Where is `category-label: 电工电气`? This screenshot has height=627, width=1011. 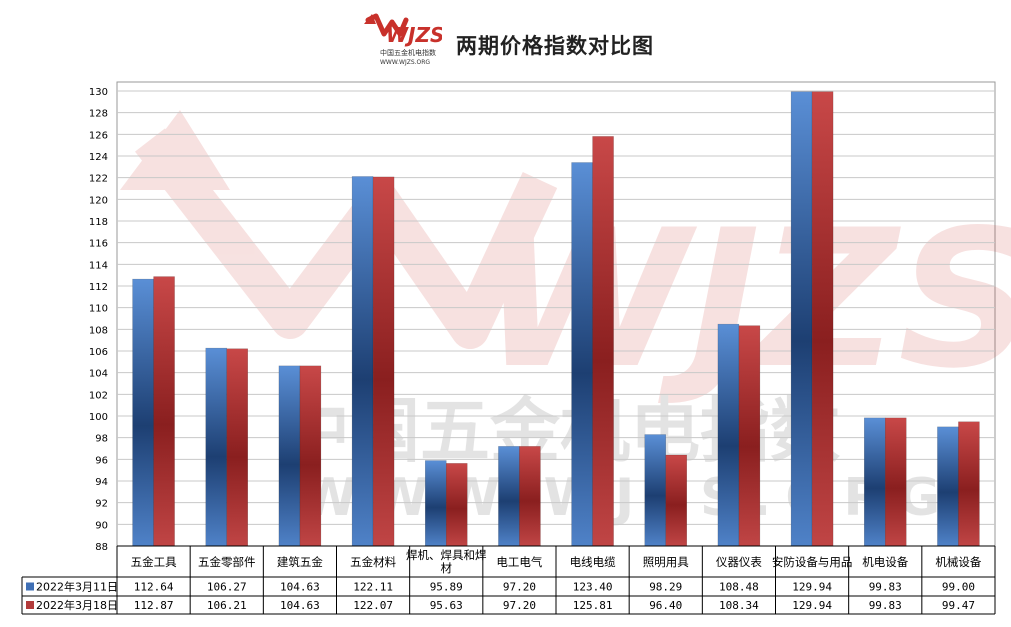 category-label: 电工电气 is located at coordinates (519, 562).